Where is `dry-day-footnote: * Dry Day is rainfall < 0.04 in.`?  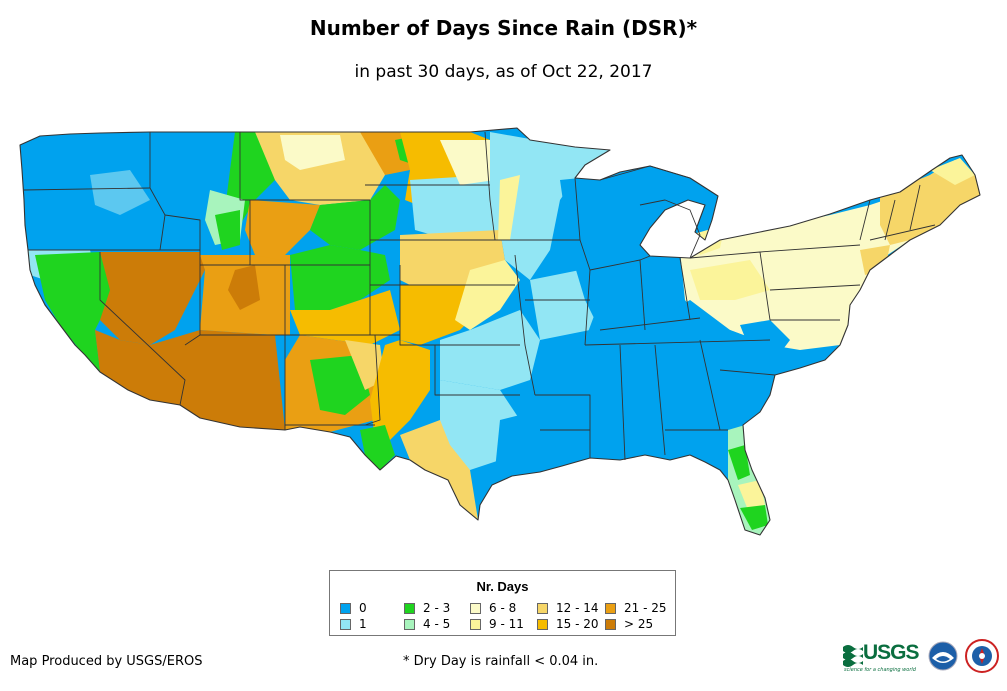 dry-day-footnote: * Dry Day is rainfall < 0.04 in. is located at coordinates (501, 661).